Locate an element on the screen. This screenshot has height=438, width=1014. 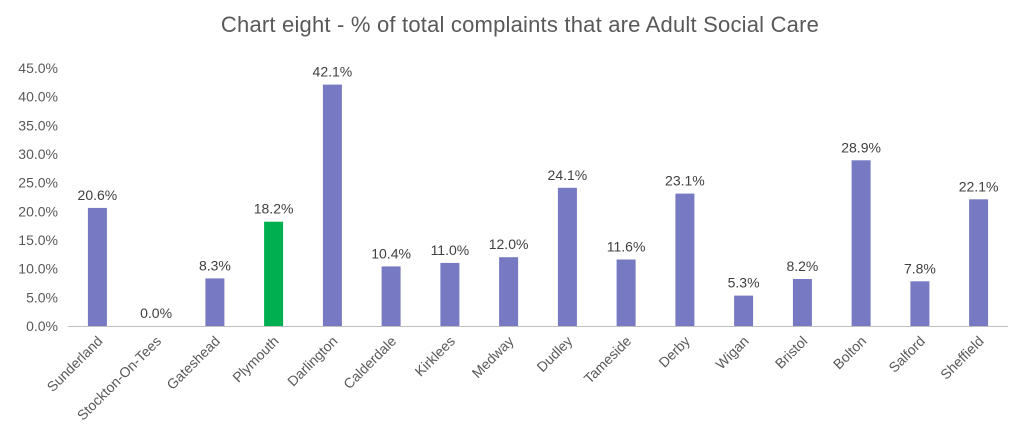
data-label: 23.1% is located at coordinates (685, 181).